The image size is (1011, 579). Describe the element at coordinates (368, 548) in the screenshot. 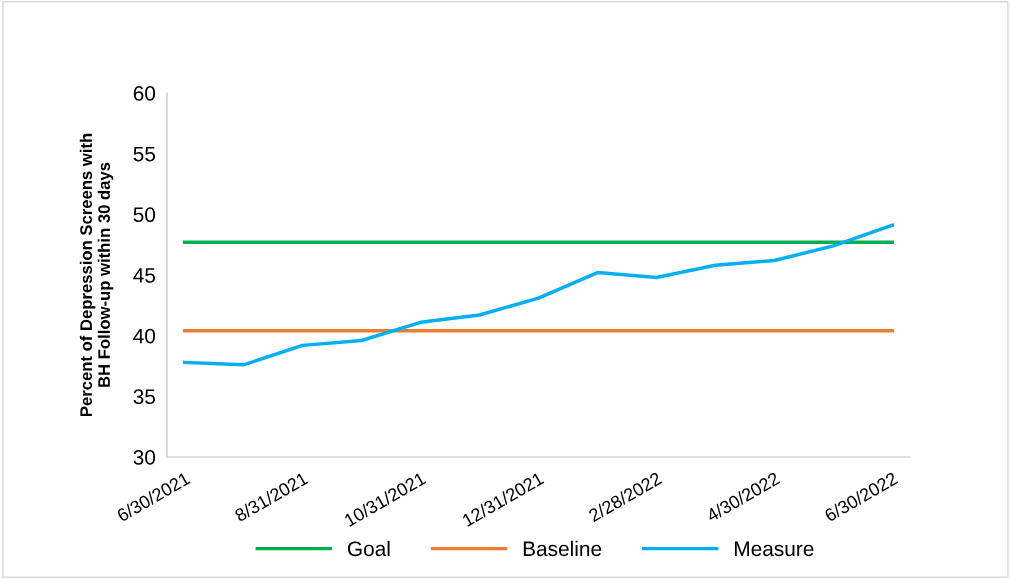

I see `legend-label: Goal` at that location.